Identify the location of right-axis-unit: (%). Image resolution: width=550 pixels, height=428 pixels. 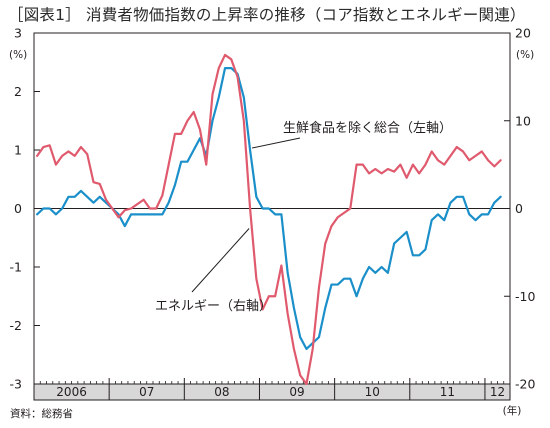
(525, 55).